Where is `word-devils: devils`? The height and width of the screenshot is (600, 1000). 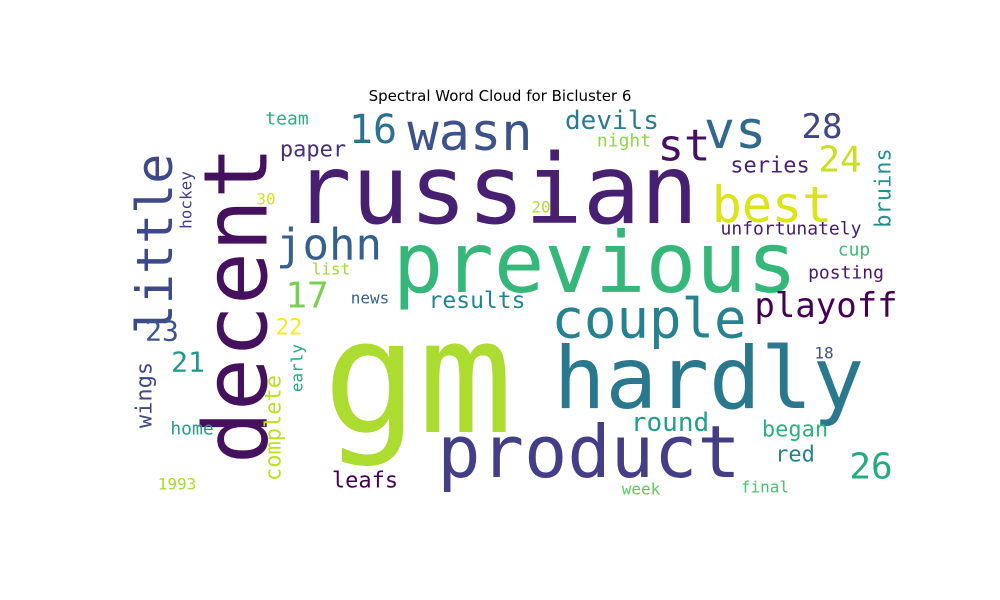 word-devils: devils is located at coordinates (612, 121).